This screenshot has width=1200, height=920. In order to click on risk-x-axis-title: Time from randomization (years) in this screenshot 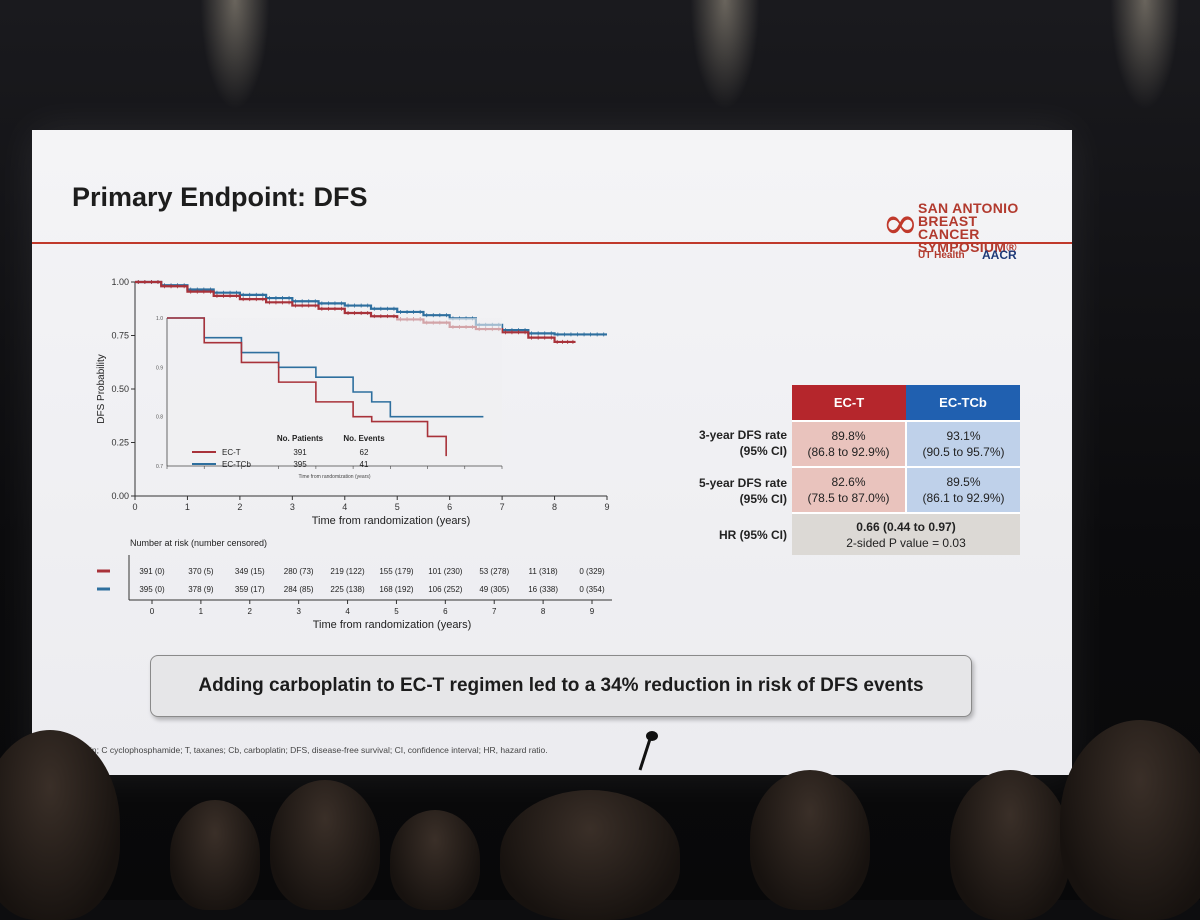, I will do `click(392, 625)`.